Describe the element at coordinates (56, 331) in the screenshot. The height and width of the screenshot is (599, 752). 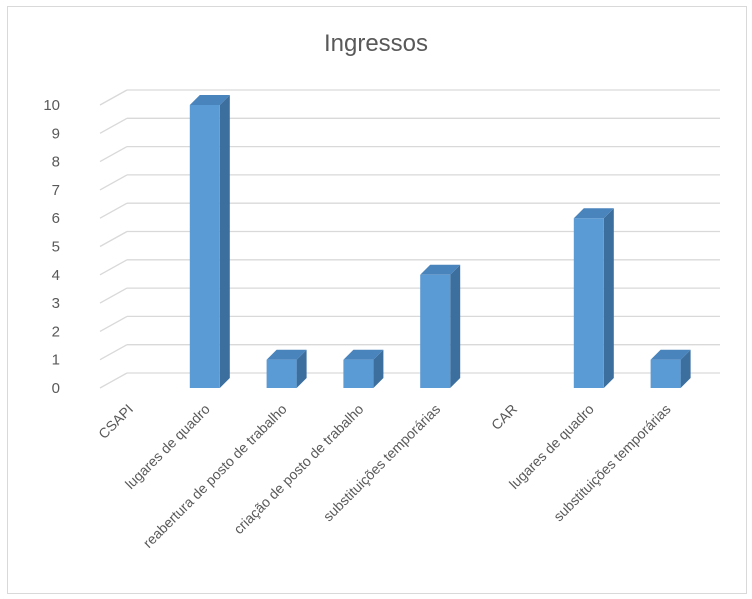
I see `y-tick-label: 2` at that location.